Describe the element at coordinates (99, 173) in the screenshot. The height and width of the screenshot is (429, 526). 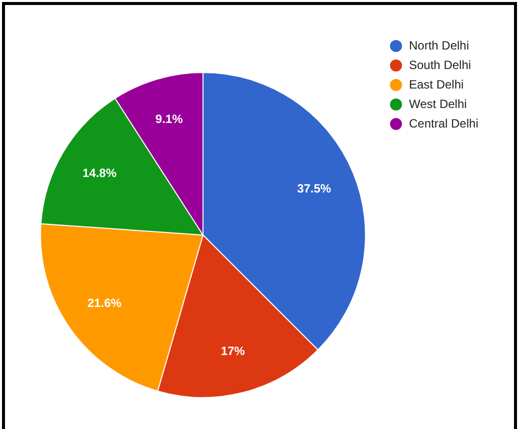
I see `data-label: 14.8%` at that location.